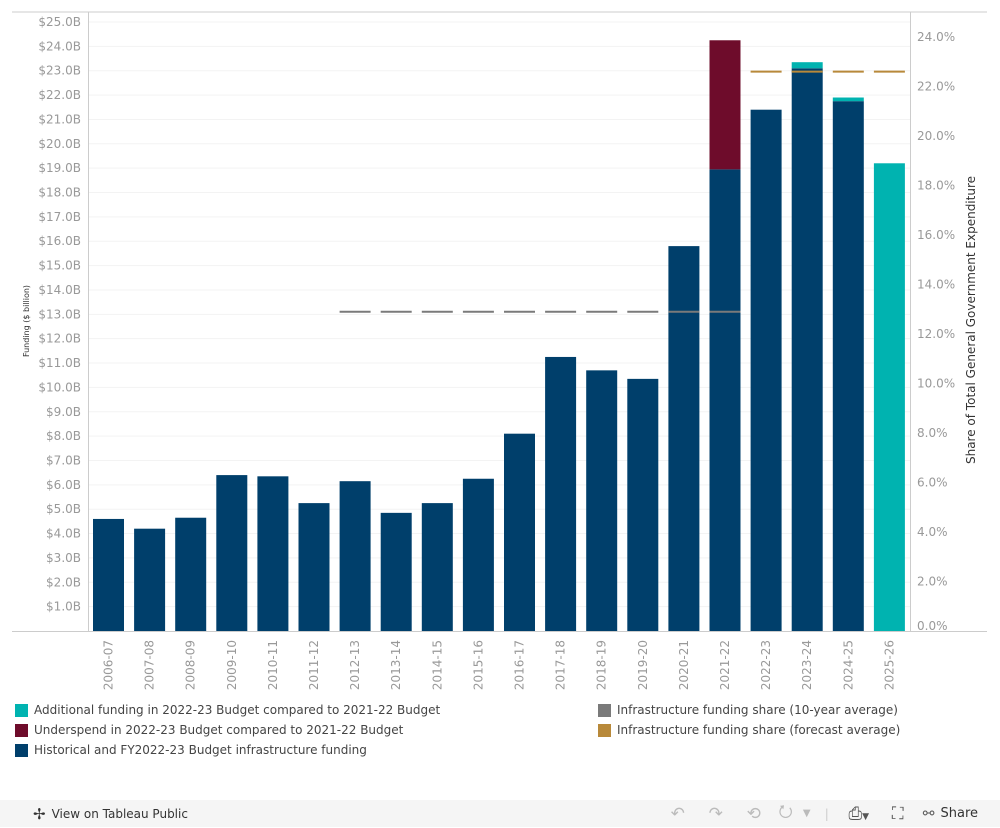 This screenshot has height=828, width=1000. I want to click on y-left-tick-label: $14.0B, so click(59, 290).